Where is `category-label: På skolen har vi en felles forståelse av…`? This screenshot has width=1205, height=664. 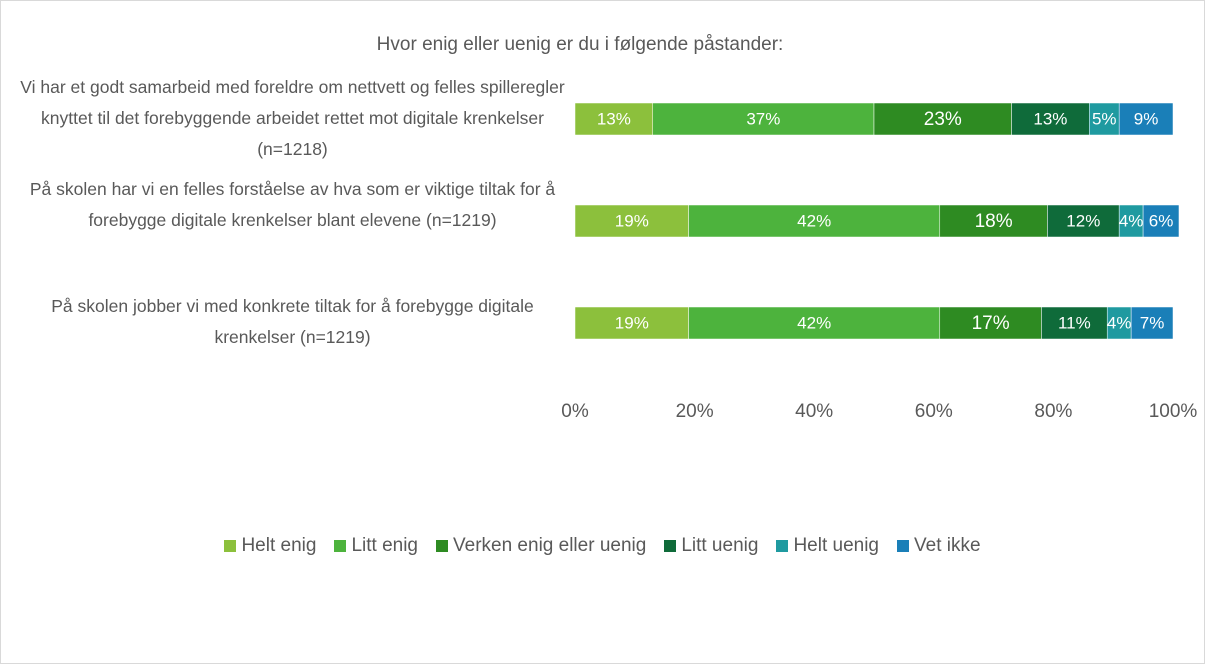 category-label: På skolen har vi en felles forståelse av… is located at coordinates (292, 204).